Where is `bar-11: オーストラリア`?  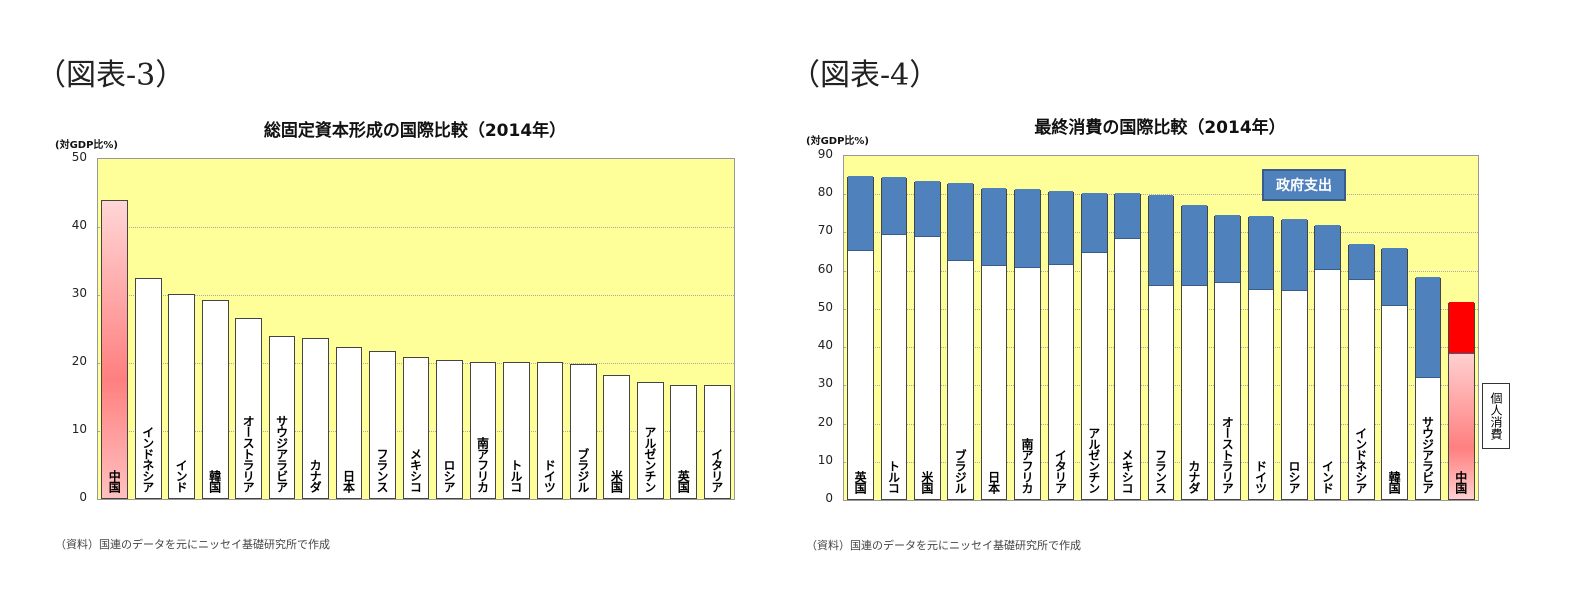
bar-11: オーストラリア is located at coordinates (1228, 357).